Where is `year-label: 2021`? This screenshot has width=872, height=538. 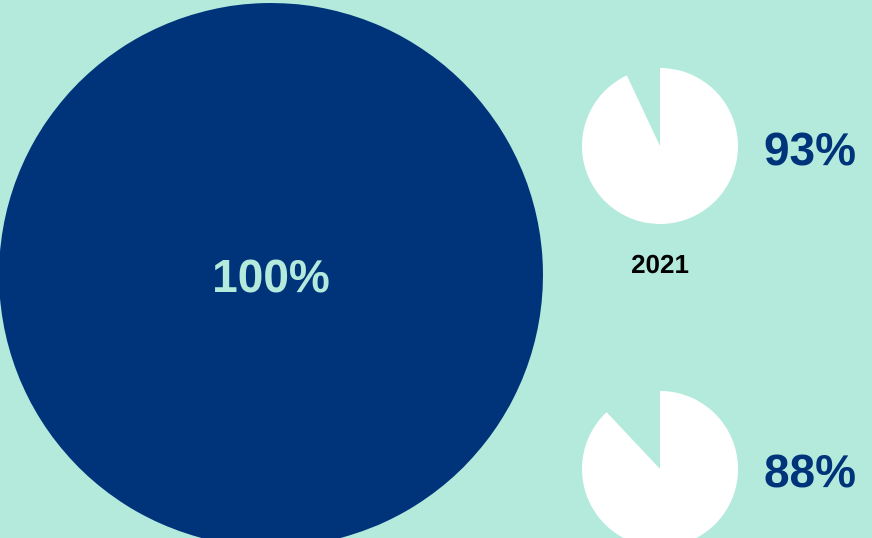 year-label: 2021 is located at coordinates (660, 264).